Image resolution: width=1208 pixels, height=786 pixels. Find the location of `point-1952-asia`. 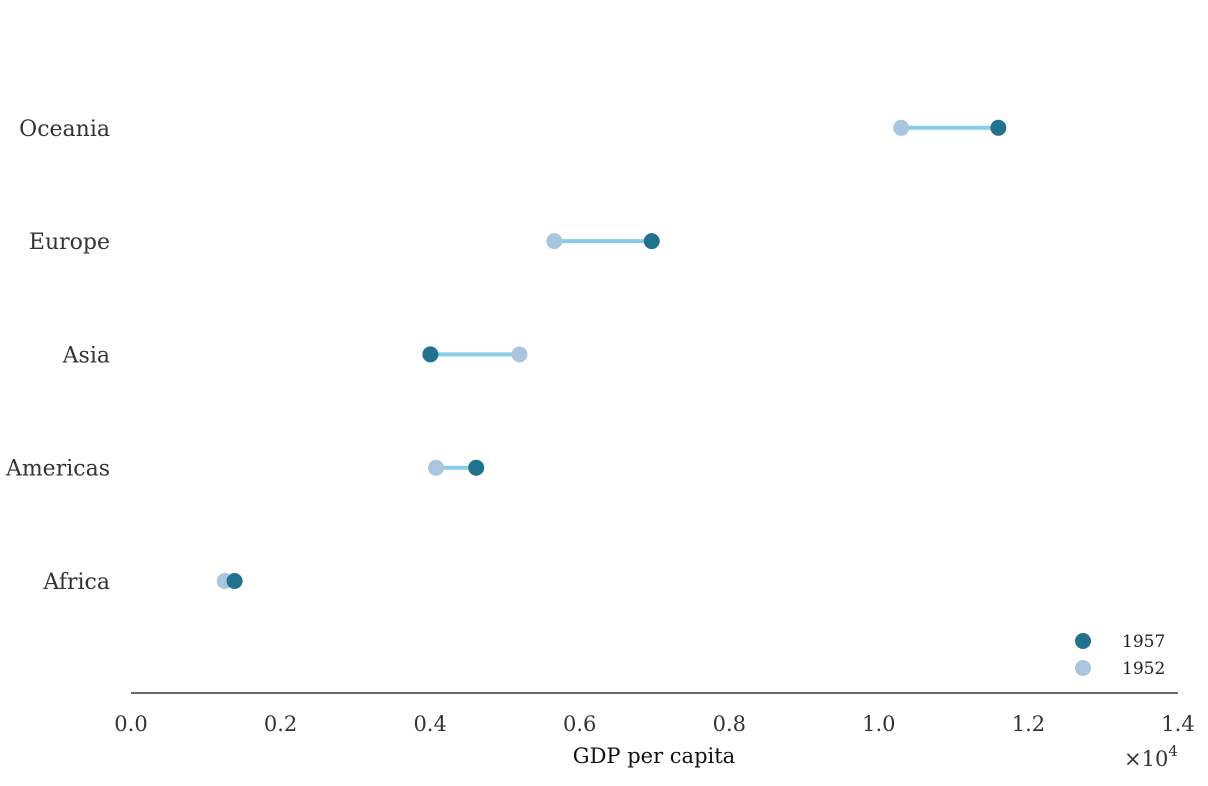

point-1952-asia is located at coordinates (519, 354).